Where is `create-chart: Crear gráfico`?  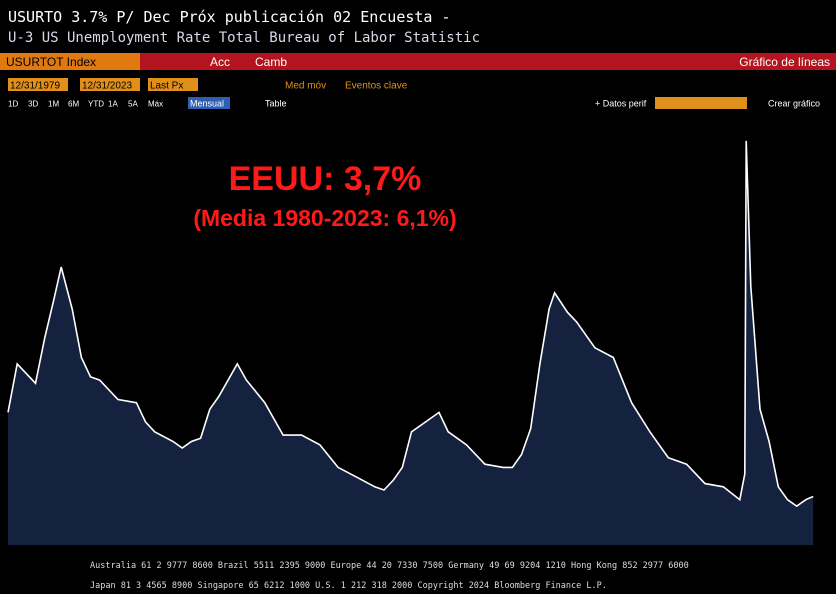
create-chart: Crear gráfico is located at coordinates (794, 104).